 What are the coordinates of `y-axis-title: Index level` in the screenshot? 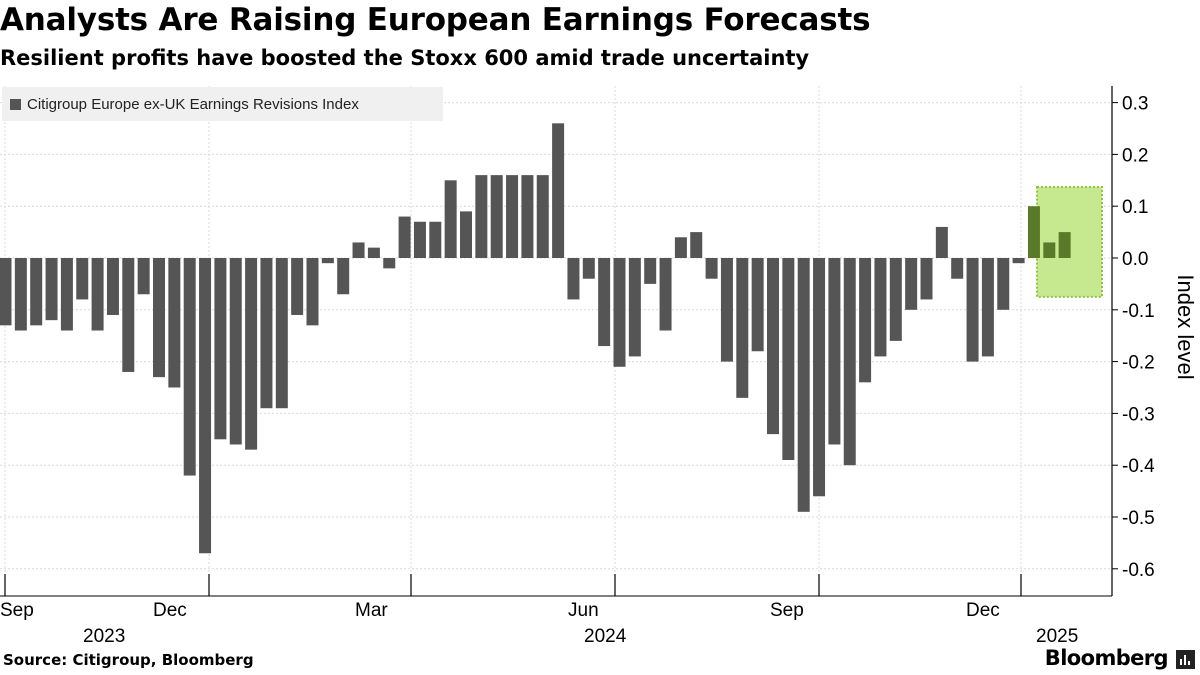 It's located at (1185, 326).